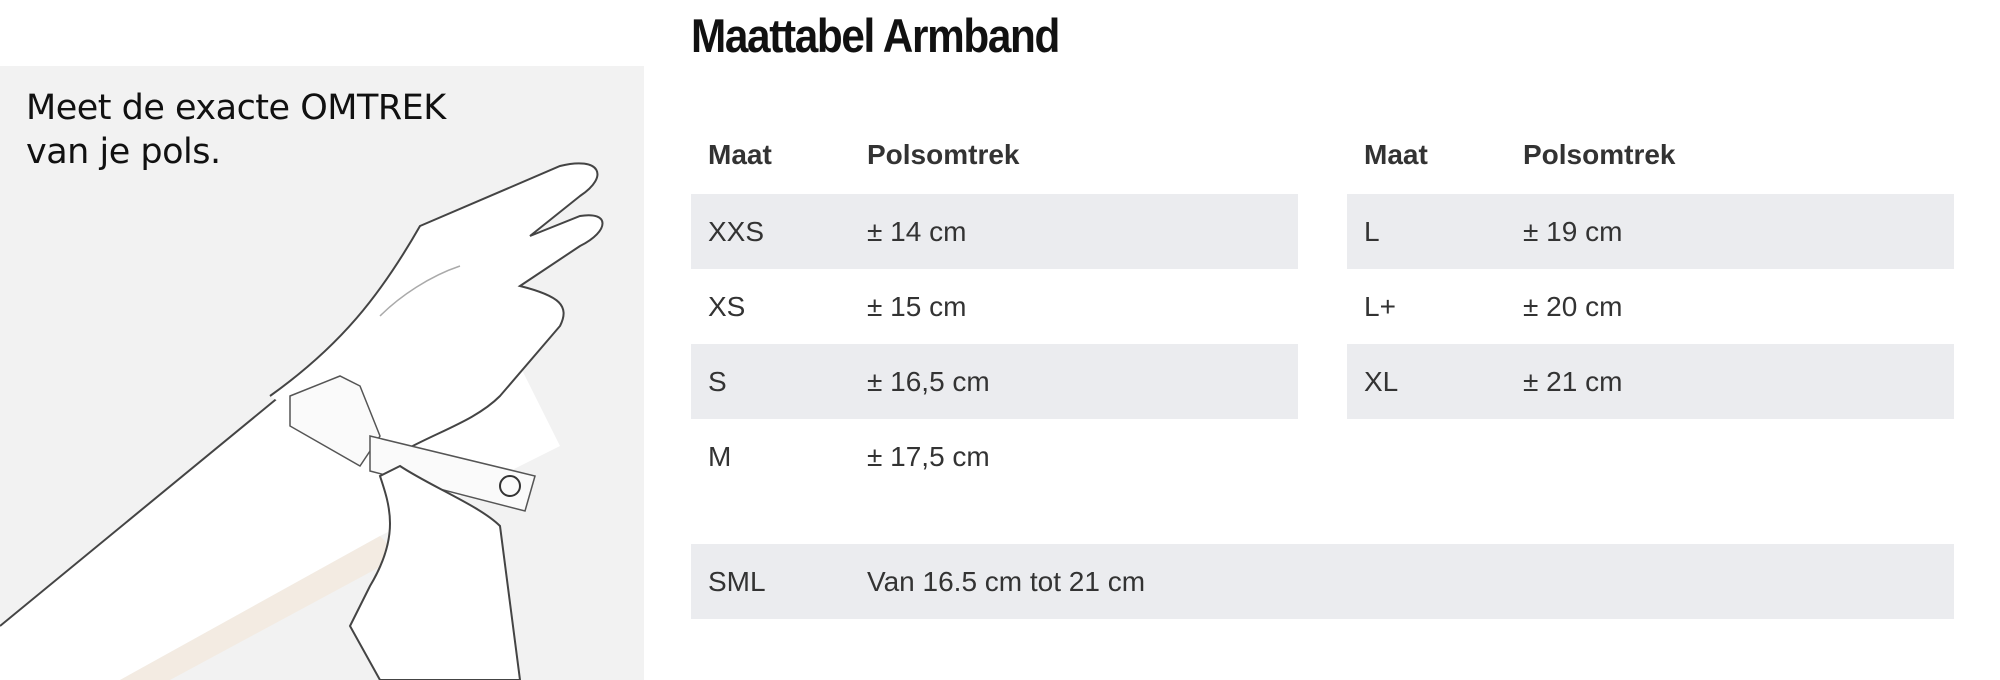 This screenshot has width=2000, height=680. Describe the element at coordinates (236, 130) in the screenshot. I see `instruction-text: Meet de exacte OMTREK van je pols.` at that location.